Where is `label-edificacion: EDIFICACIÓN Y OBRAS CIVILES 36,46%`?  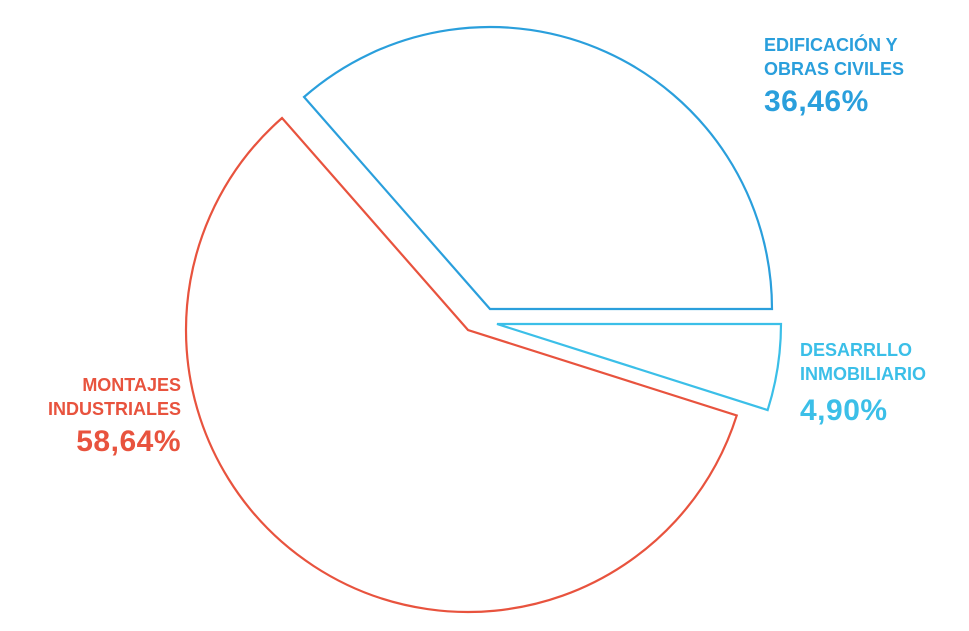 label-edificacion: EDIFICACIÓN Y OBRAS CIVILES 36,46% is located at coordinates (834, 77).